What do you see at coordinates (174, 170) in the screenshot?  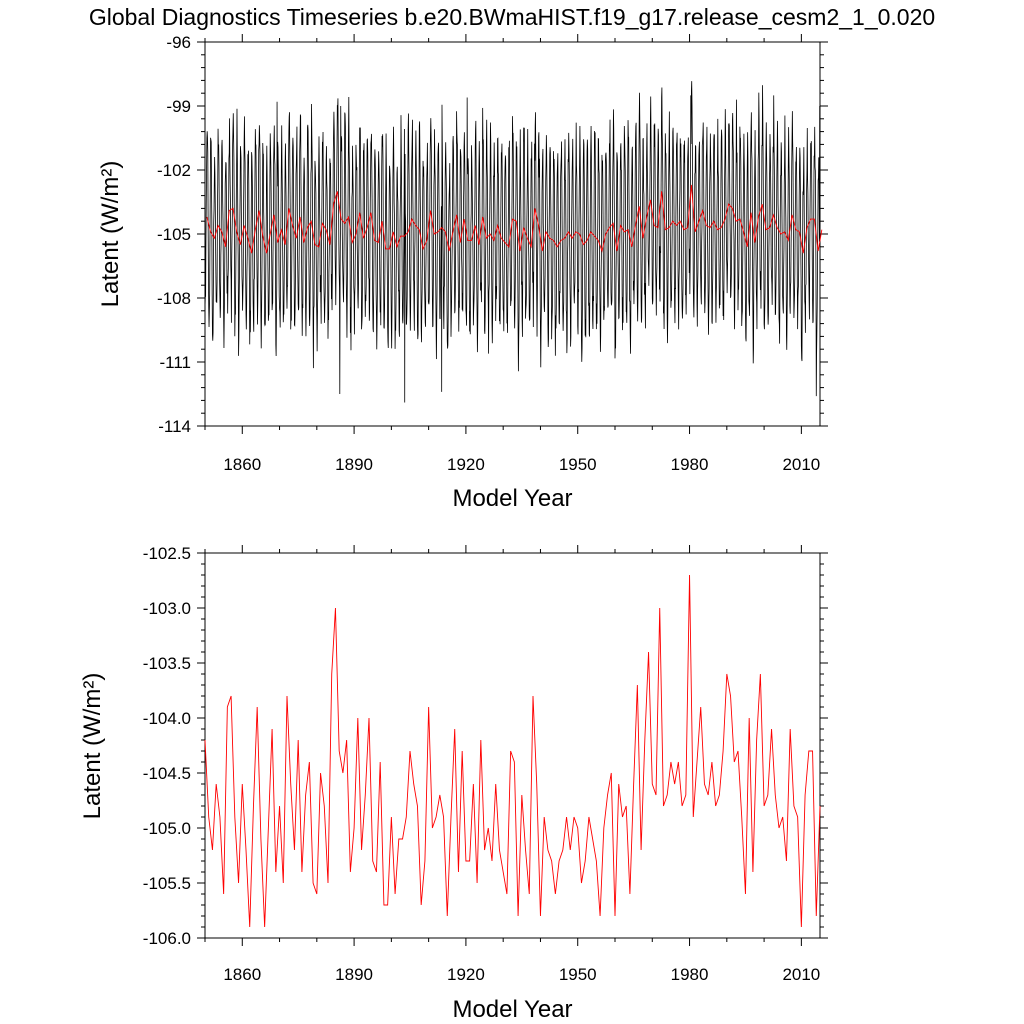 I see `y-tick-label: -102` at bounding box center [174, 170].